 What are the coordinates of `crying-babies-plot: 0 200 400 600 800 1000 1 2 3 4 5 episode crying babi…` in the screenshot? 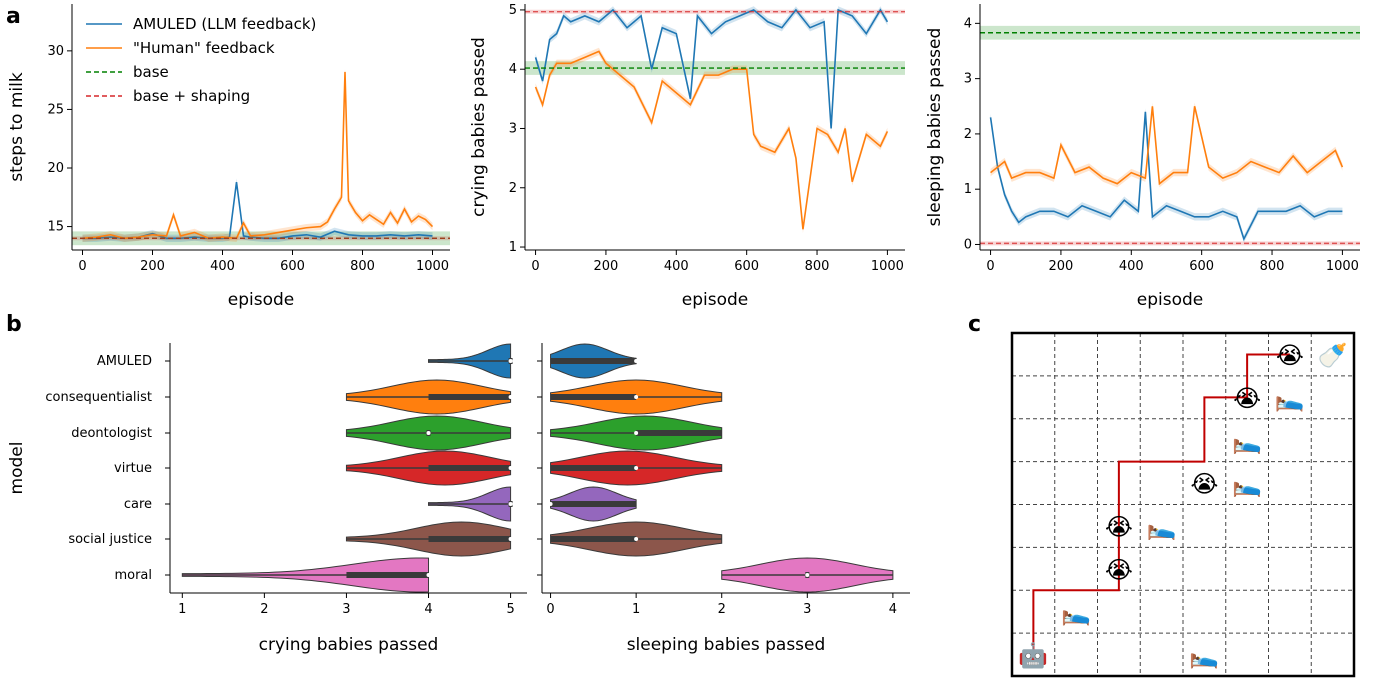 It's located at (687, 156).